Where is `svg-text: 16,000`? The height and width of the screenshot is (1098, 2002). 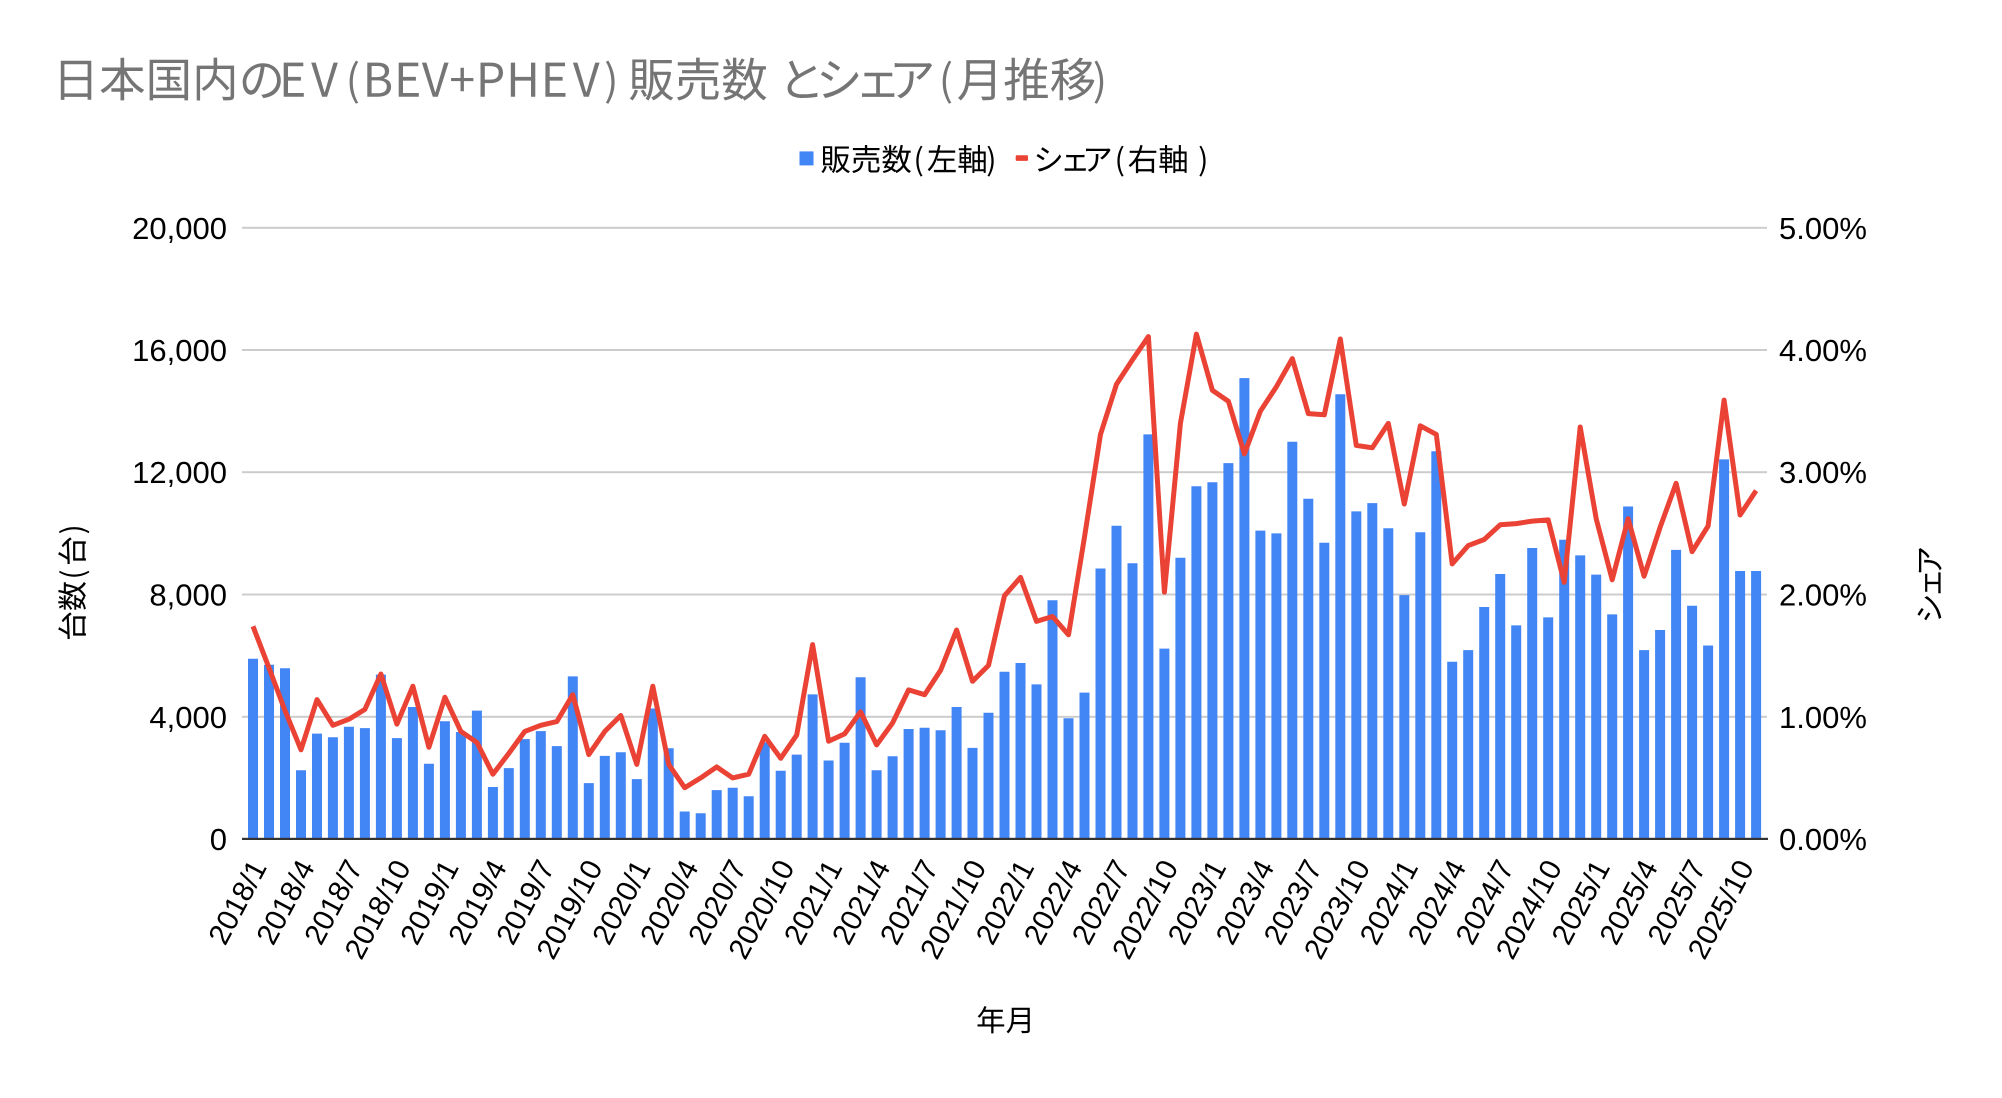 svg-text: 16,000 is located at coordinates (179, 350).